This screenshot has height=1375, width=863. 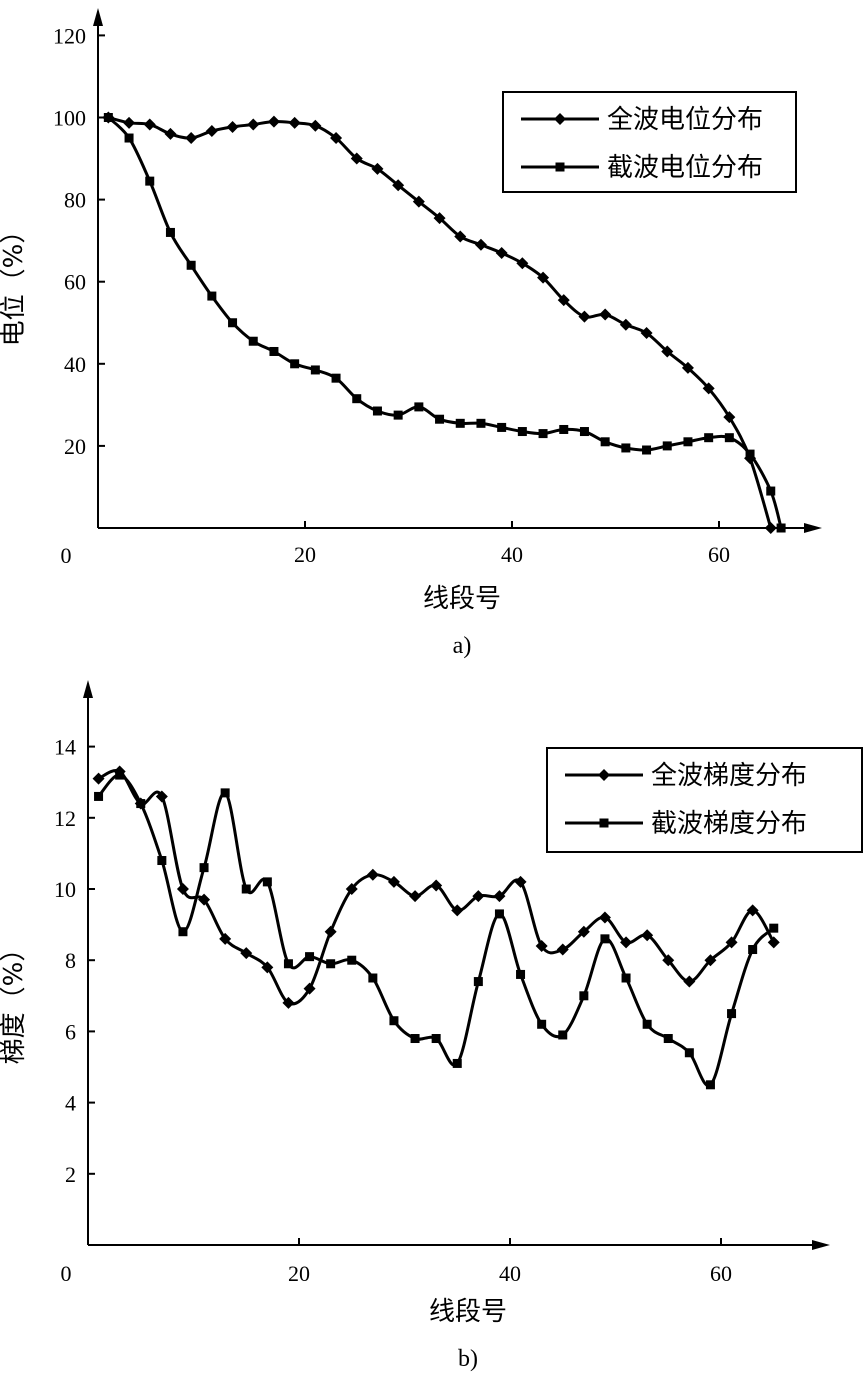 What do you see at coordinates (98, 17) in the screenshot?
I see `y-axis-arrow-icon` at bounding box center [98, 17].